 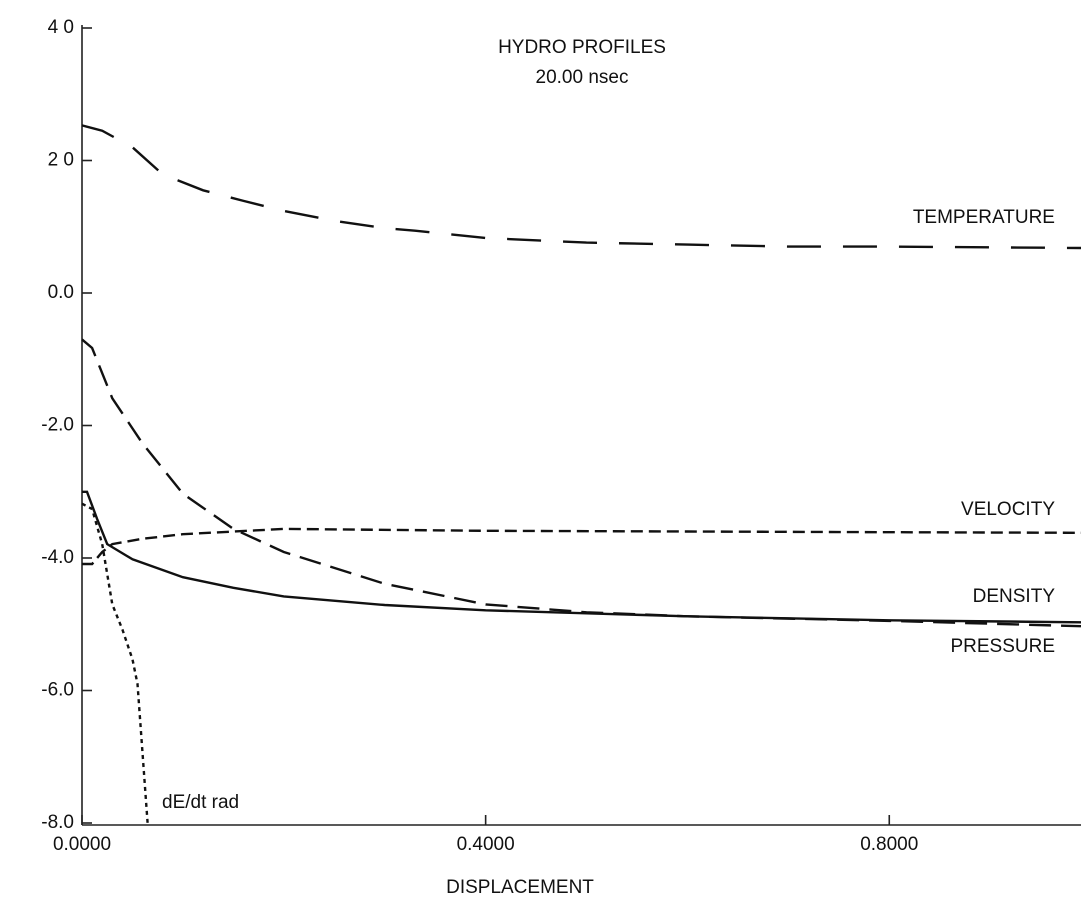 What do you see at coordinates (61, 27) in the screenshot?
I see `y-tick-label: 4 0` at bounding box center [61, 27].